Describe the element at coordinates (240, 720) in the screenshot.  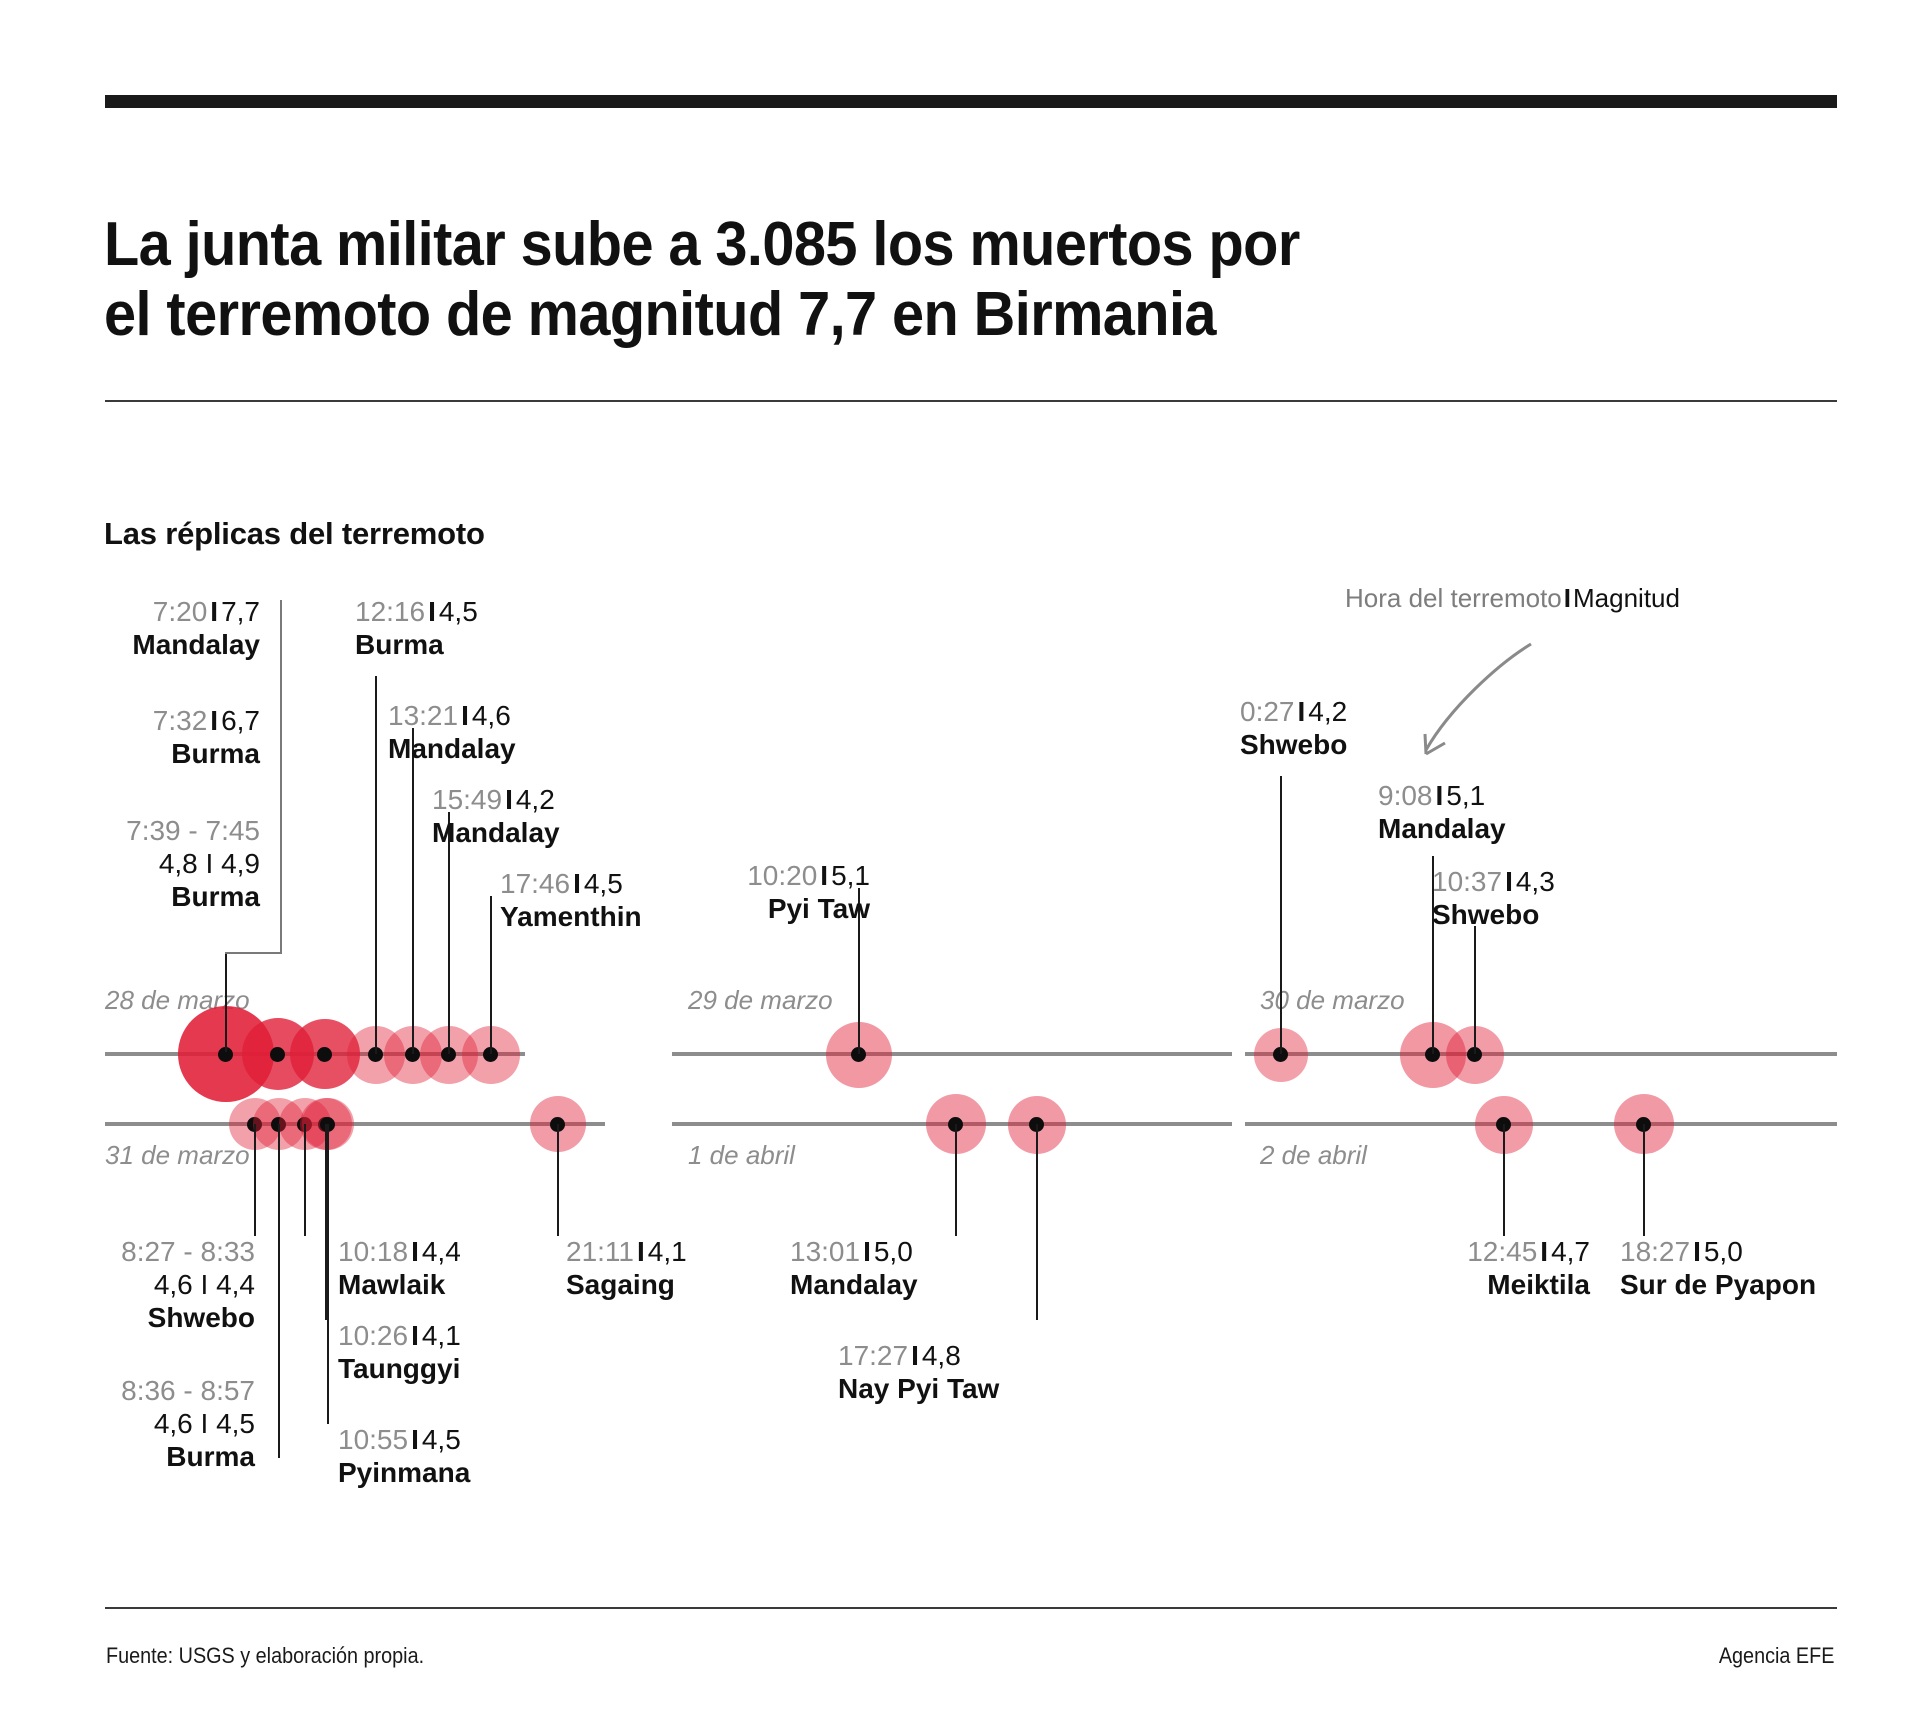
I see `annotation-magnitude: 6,7` at that location.